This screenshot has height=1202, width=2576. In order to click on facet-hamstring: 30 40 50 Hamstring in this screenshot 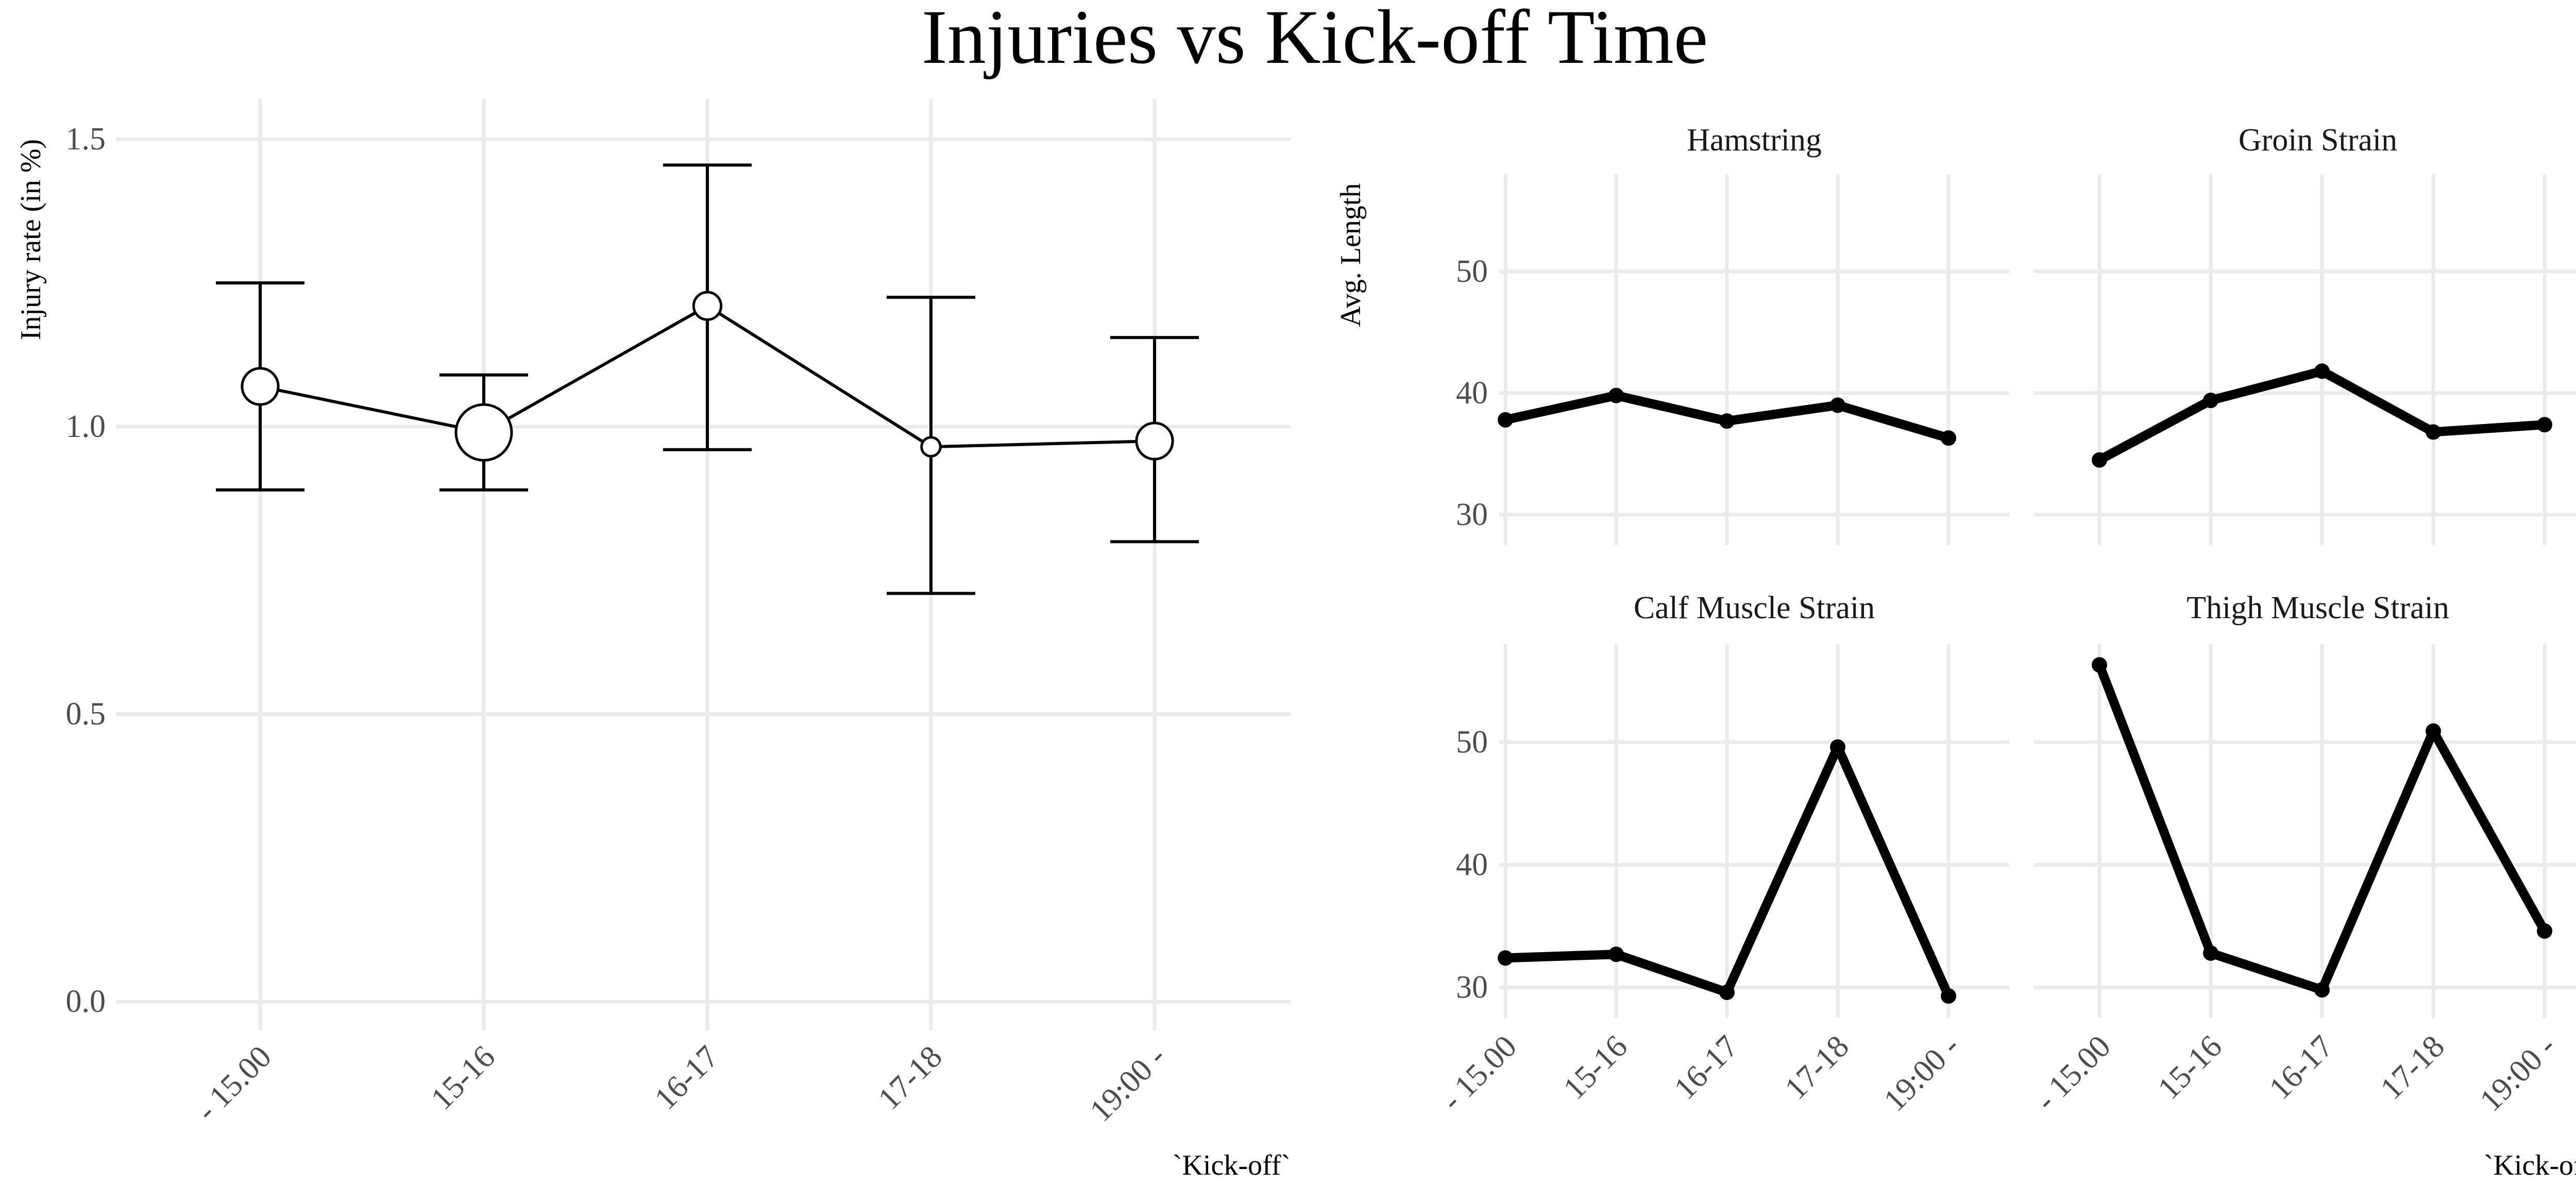, I will do `click(1732, 334)`.